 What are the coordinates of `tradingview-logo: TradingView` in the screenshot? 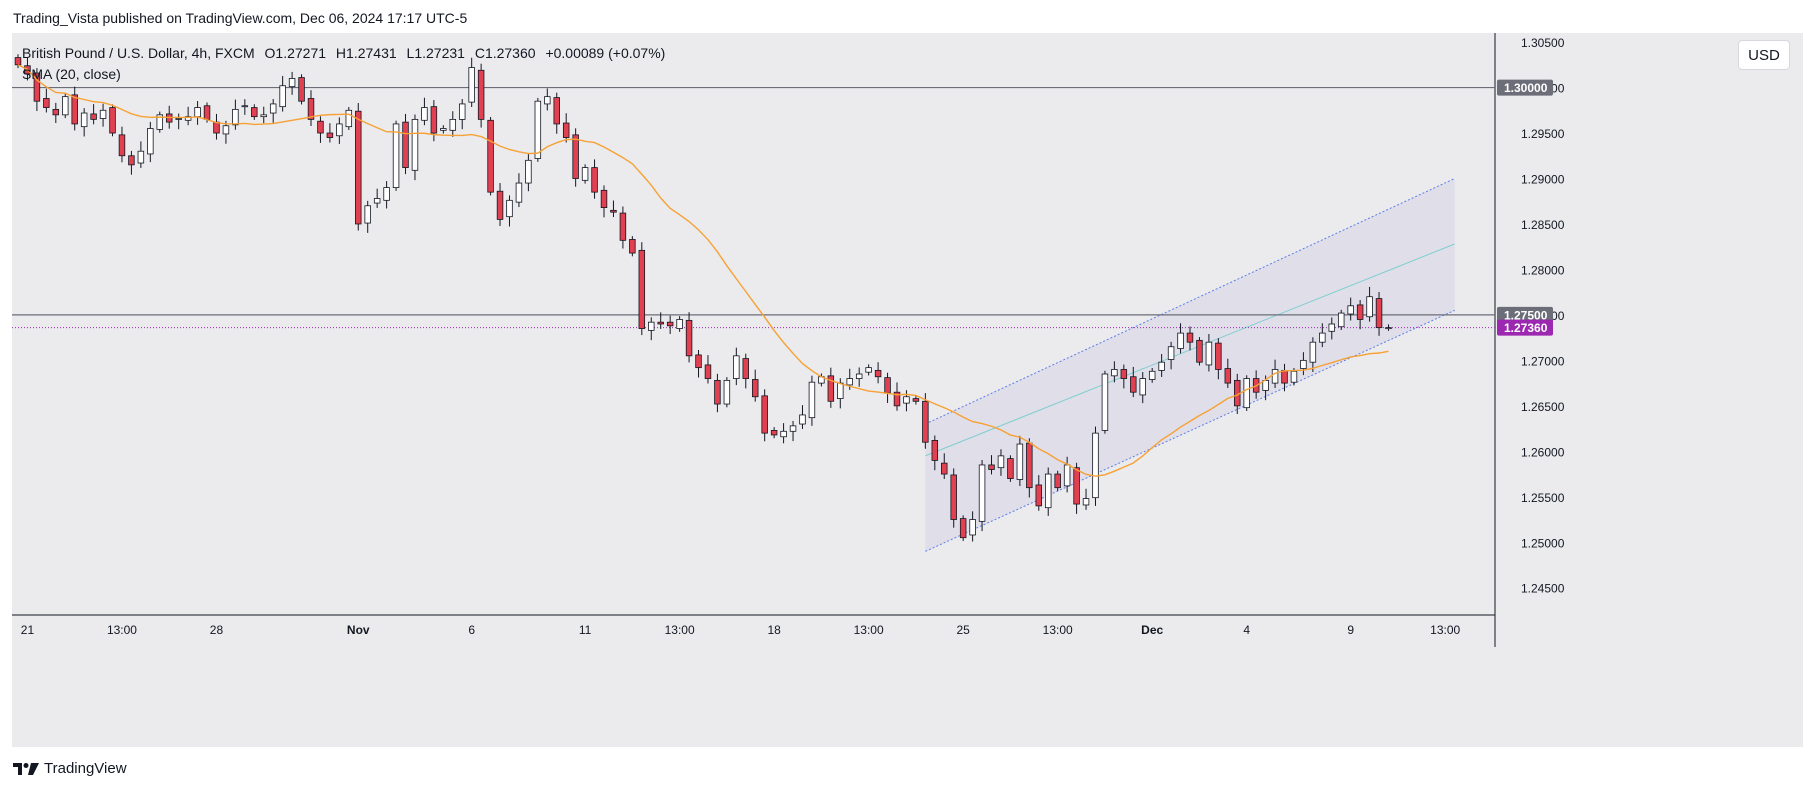 It's located at (69, 768).